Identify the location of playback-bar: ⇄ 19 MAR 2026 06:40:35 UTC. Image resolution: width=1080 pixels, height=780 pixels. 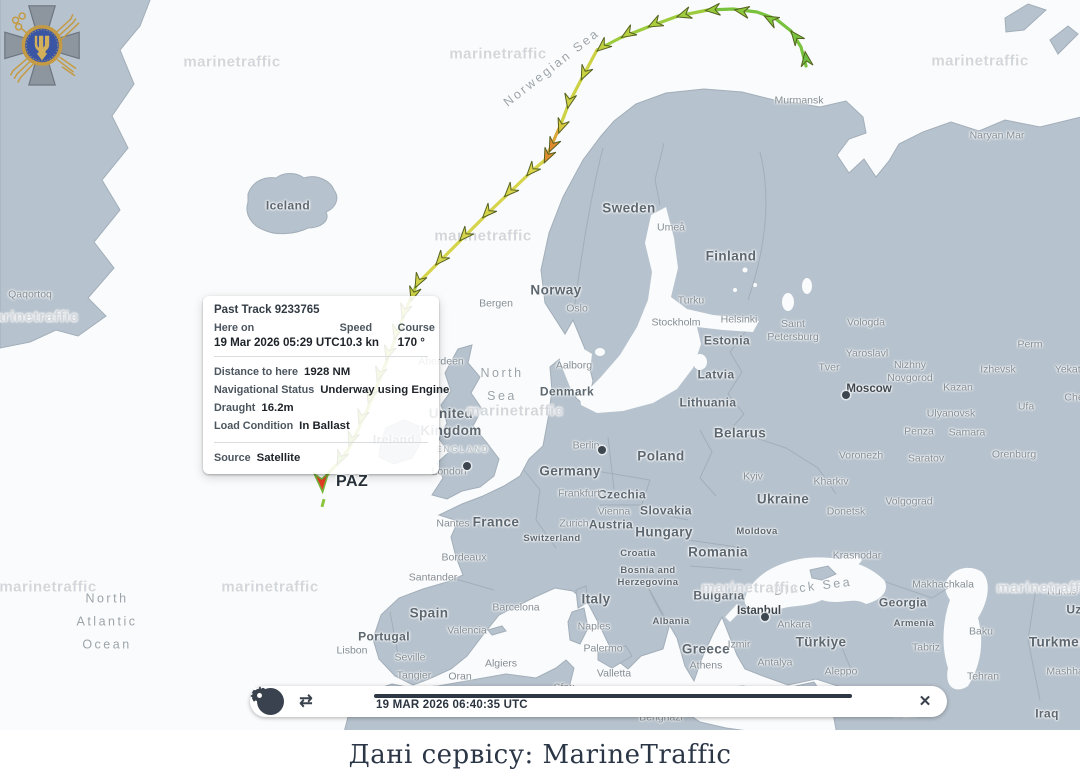
(598, 701).